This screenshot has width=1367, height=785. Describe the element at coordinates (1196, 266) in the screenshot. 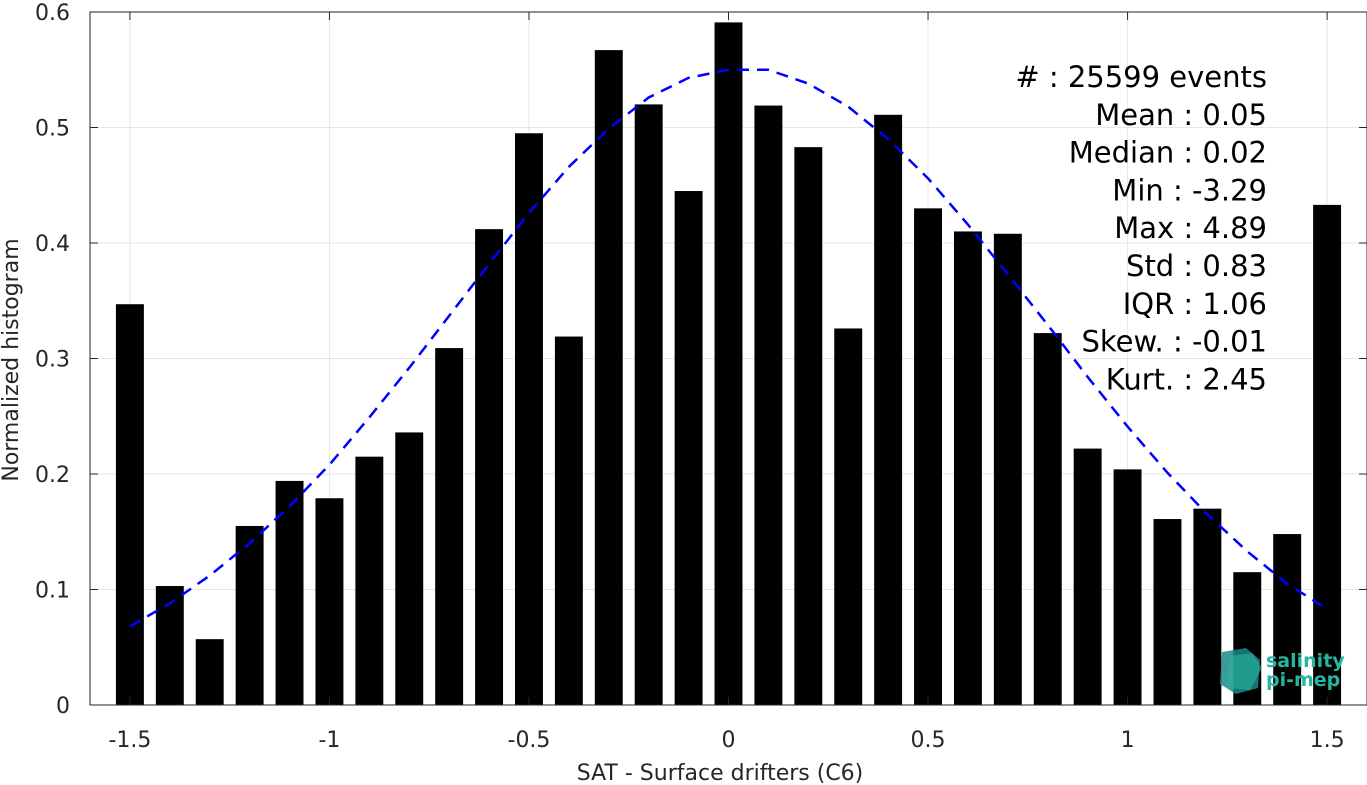

I see `stat-line: Std : 0.83` at that location.